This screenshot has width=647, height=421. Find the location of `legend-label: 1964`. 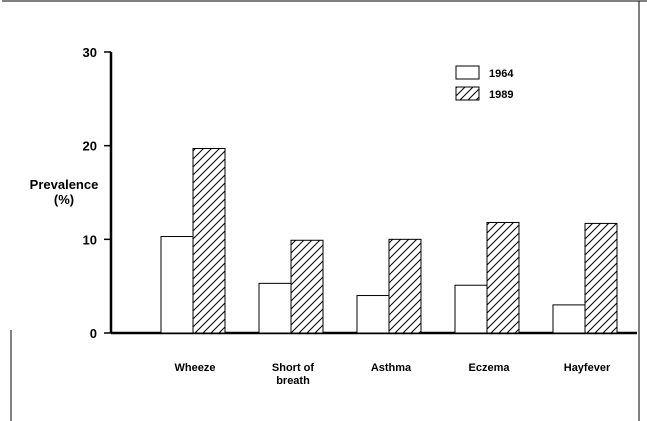

legend-label: 1964 is located at coordinates (501, 74).